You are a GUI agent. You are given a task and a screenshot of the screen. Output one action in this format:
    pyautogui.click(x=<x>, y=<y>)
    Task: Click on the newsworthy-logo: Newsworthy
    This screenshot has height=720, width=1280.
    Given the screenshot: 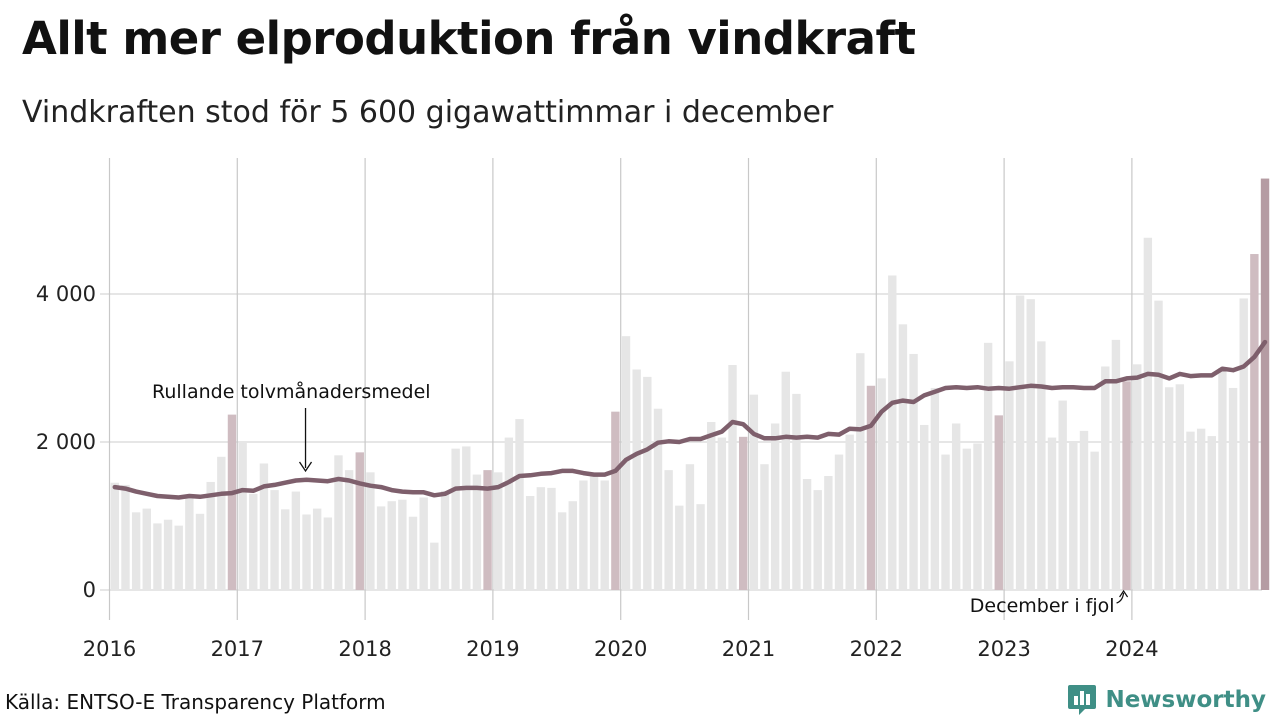 What is the action you would take?
    pyautogui.click(x=1166, y=700)
    